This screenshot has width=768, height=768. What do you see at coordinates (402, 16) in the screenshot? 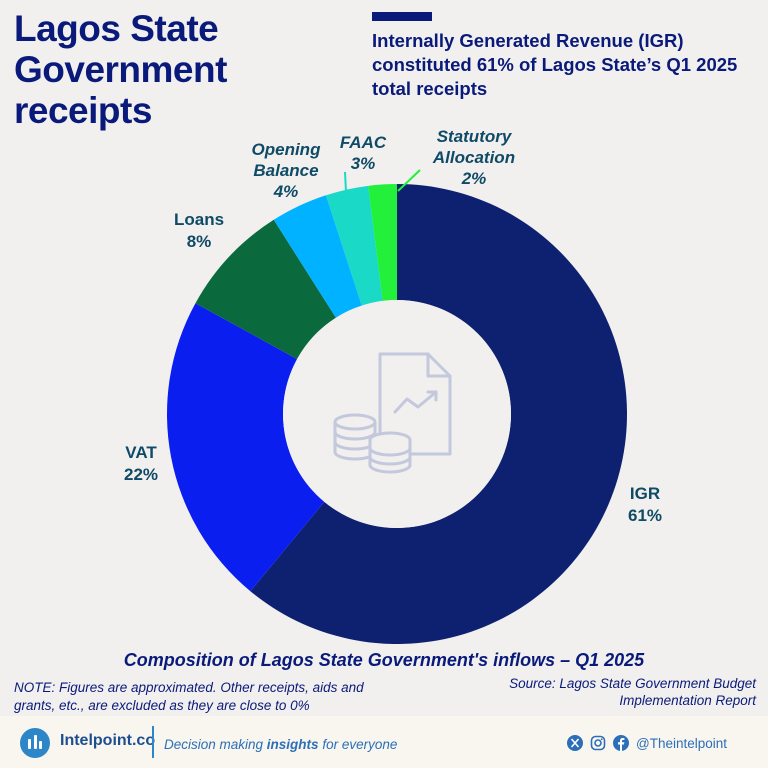
I see `subtitle-accent-bar` at bounding box center [402, 16].